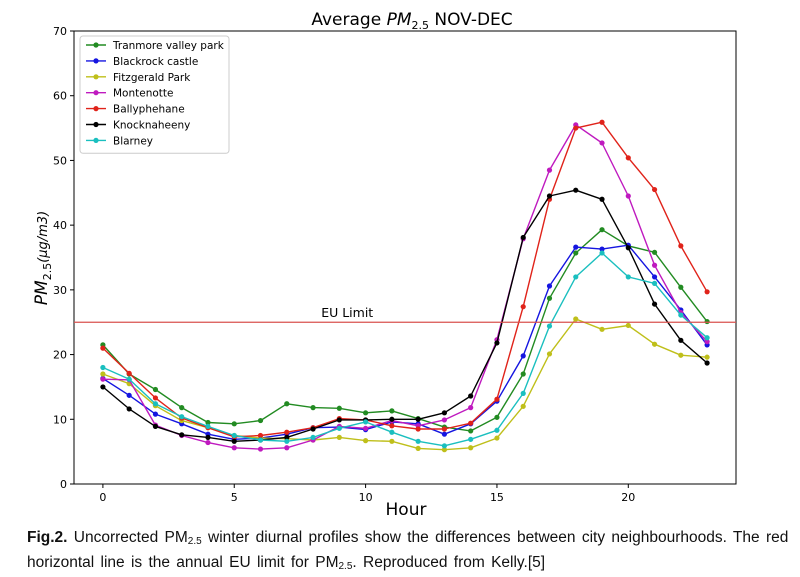  What do you see at coordinates (406, 510) in the screenshot?
I see `x-axis-label: Hour` at bounding box center [406, 510].